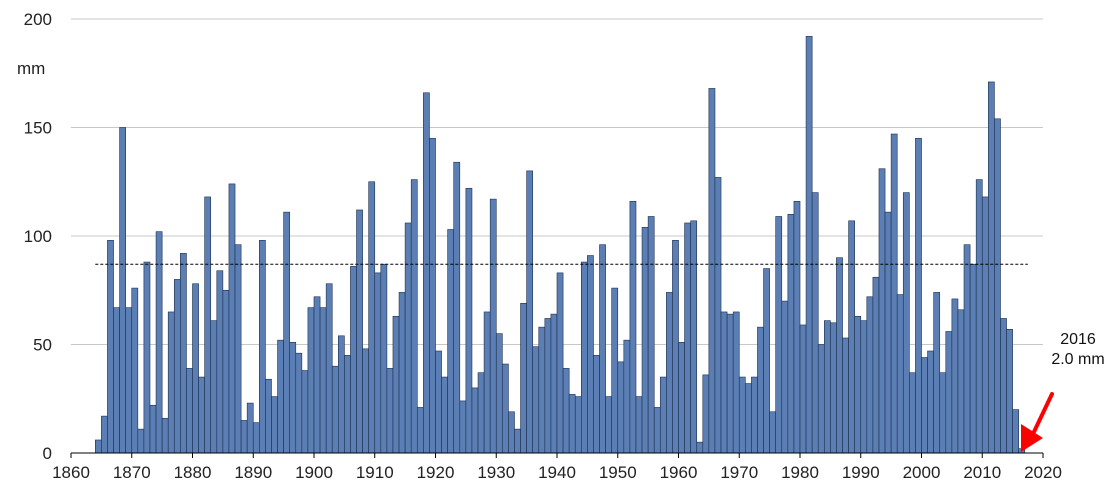 The width and height of the screenshot is (1114, 494). I want to click on bar-1908, so click(365, 401).